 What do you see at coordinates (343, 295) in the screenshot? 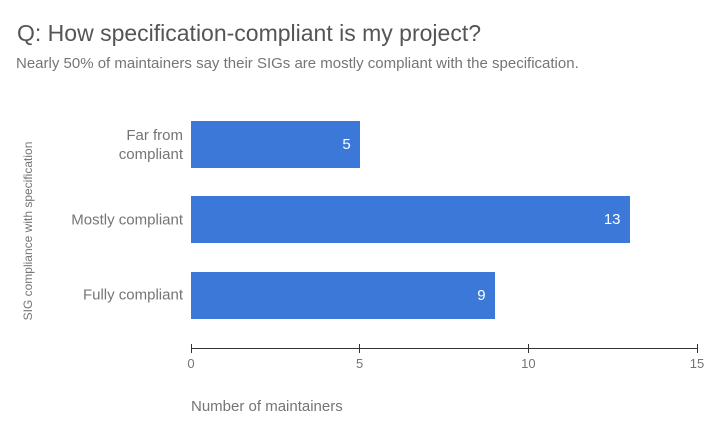
I see `bar: 9` at bounding box center [343, 295].